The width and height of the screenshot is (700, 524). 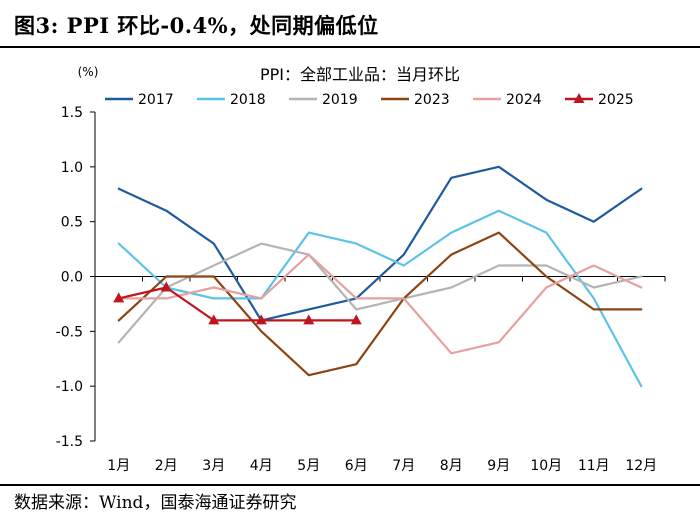 I want to click on chart-title: PPI：全部工业品：当月环比, so click(x=360, y=74).